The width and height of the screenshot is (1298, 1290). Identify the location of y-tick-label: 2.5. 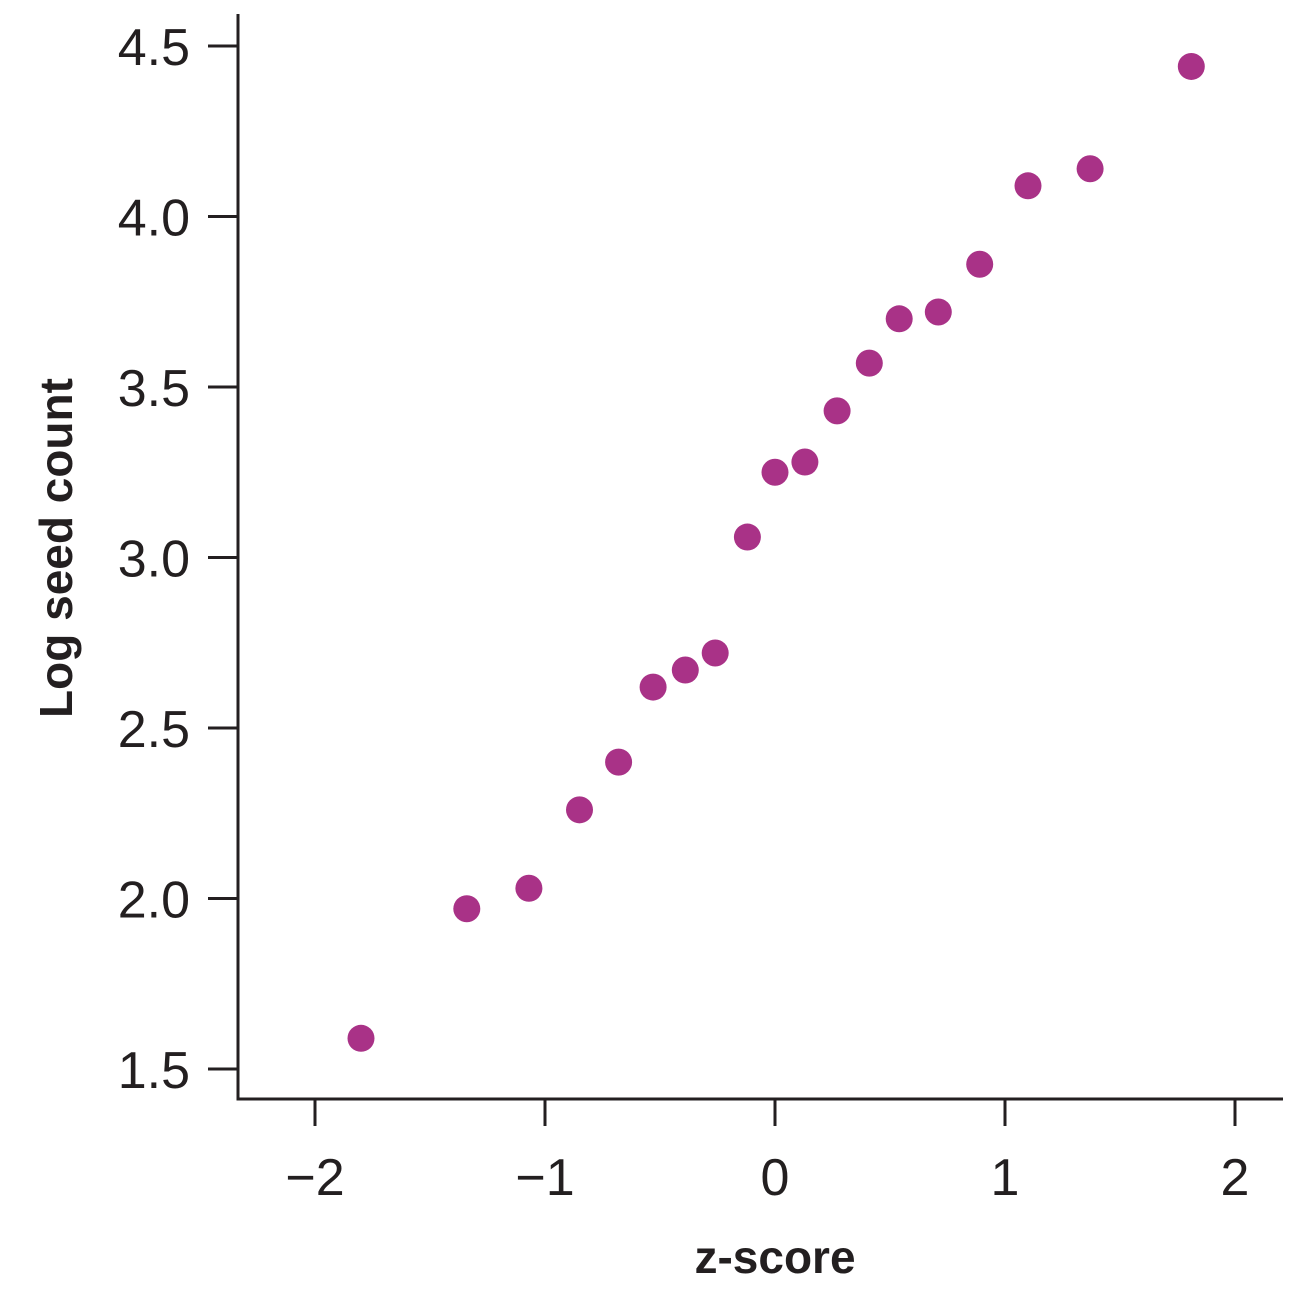
(154, 730).